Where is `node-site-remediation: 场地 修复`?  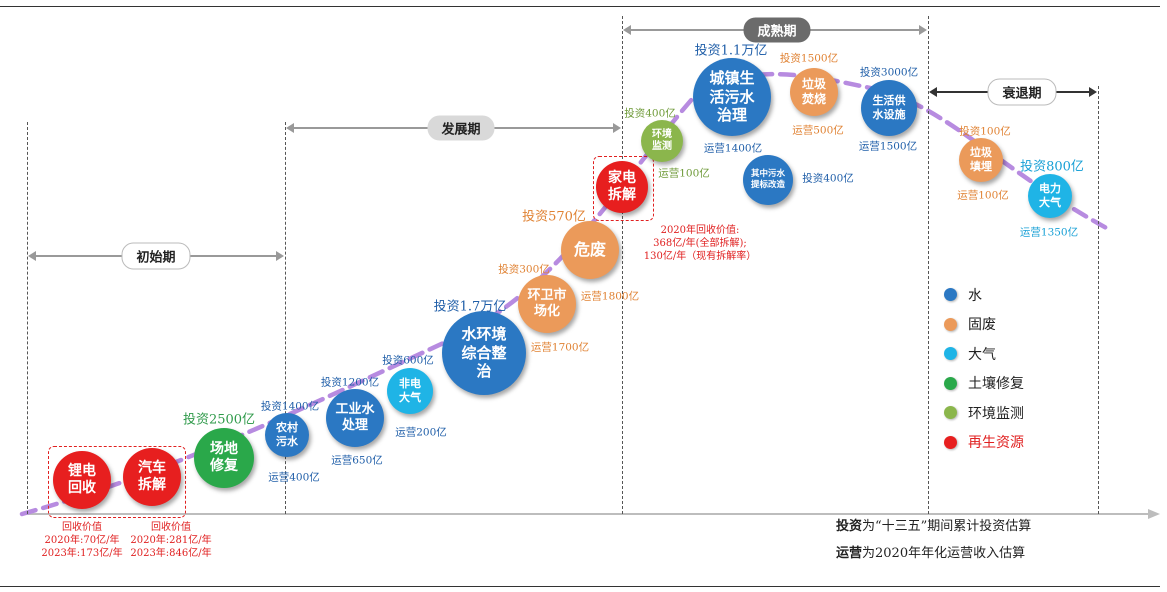
node-site-remediation: 场地 修复 is located at coordinates (224, 458).